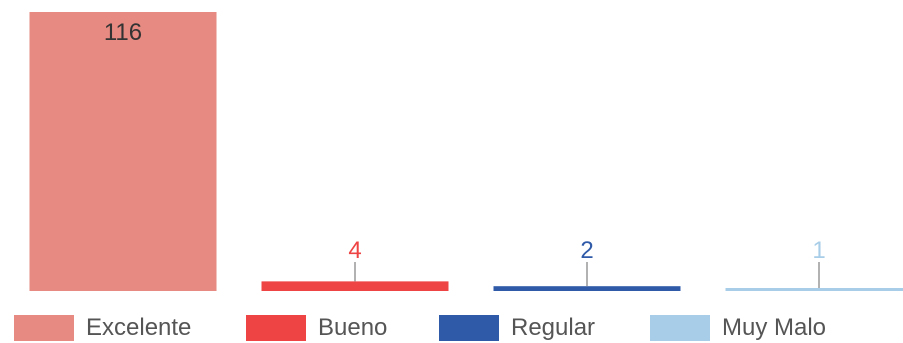 Image resolution: width=903 pixels, height=343 pixels. I want to click on legend-item-regular: Regular, so click(517, 328).